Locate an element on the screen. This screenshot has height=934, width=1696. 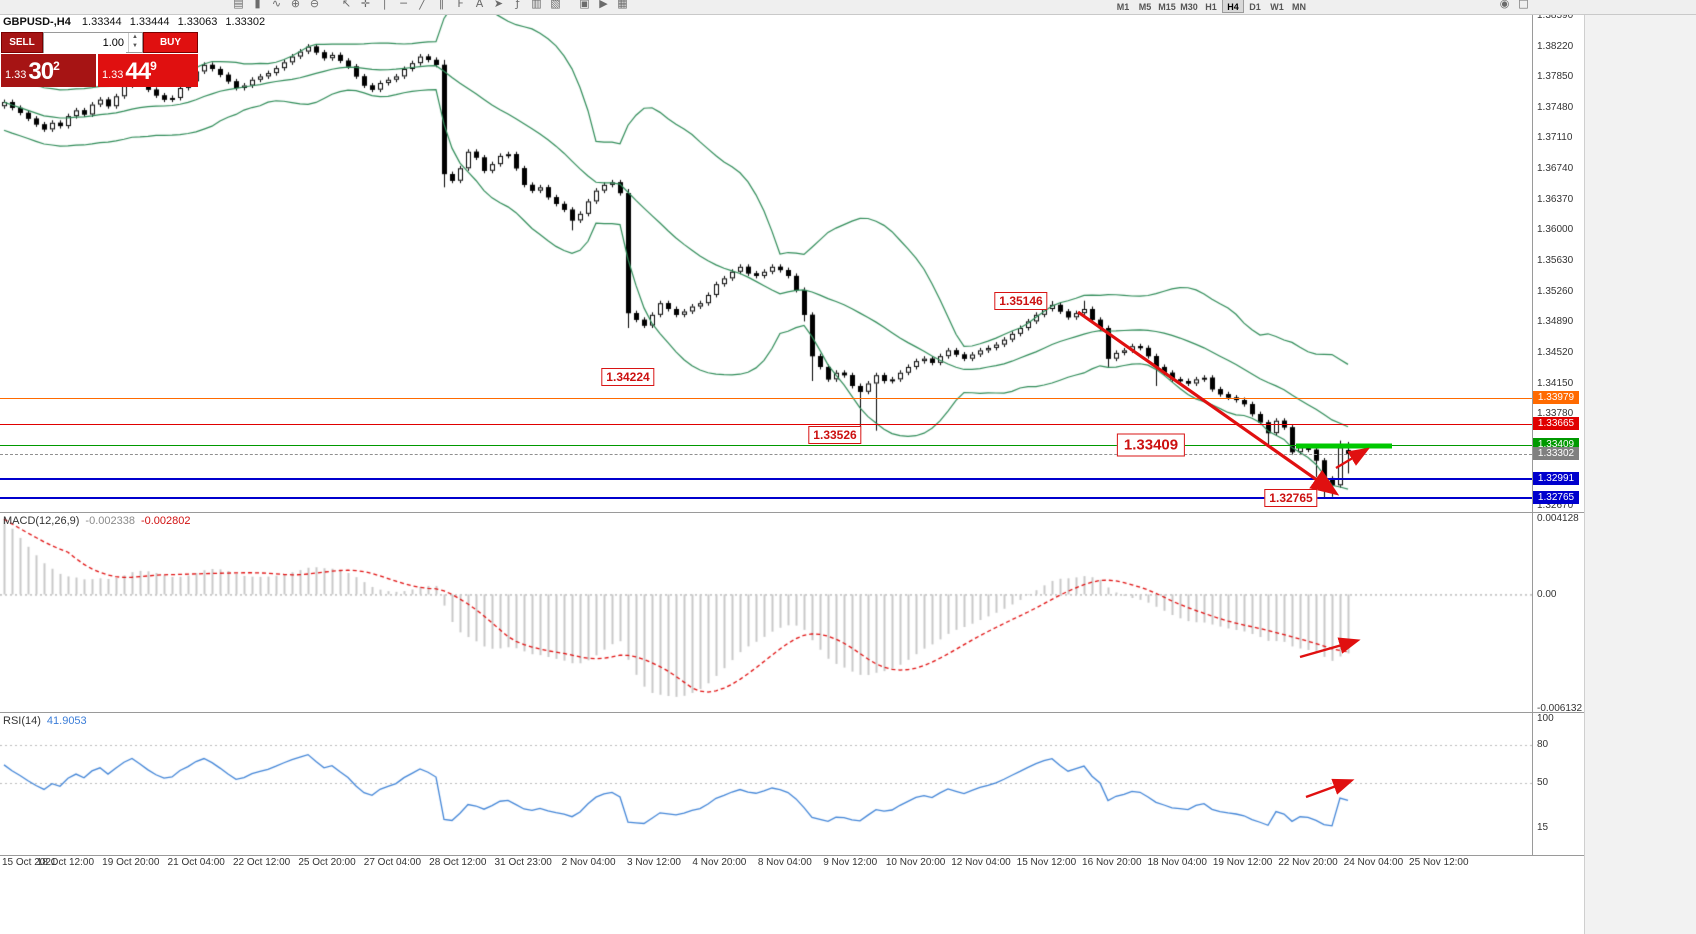
timeframe-d1: D1 is located at coordinates (1255, 7).